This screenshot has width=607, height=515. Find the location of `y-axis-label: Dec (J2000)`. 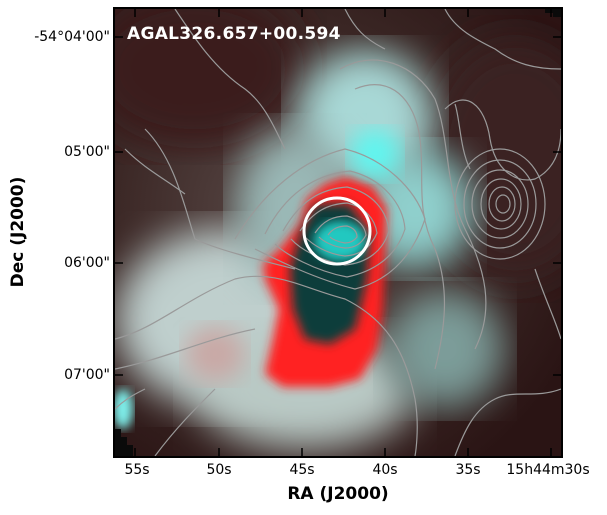

y-axis-label: Dec (J2000) is located at coordinates (18, 232).